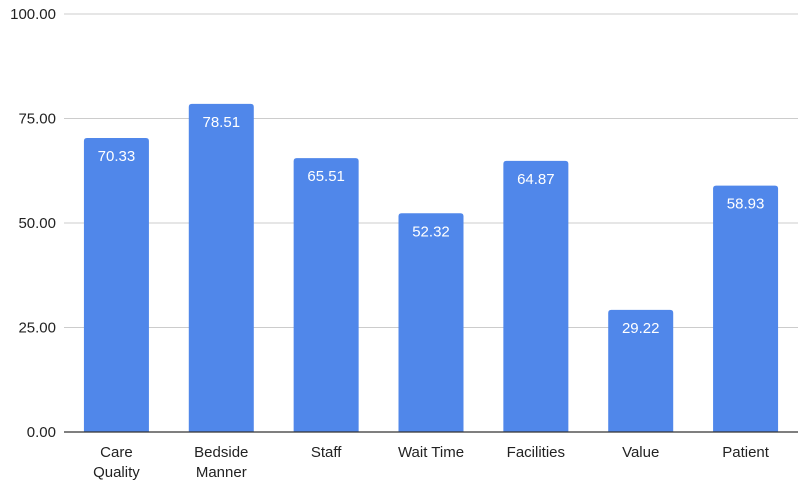 The width and height of the screenshot is (800, 487). What do you see at coordinates (746, 452) in the screenshot?
I see `x-tick-label: Patient` at bounding box center [746, 452].